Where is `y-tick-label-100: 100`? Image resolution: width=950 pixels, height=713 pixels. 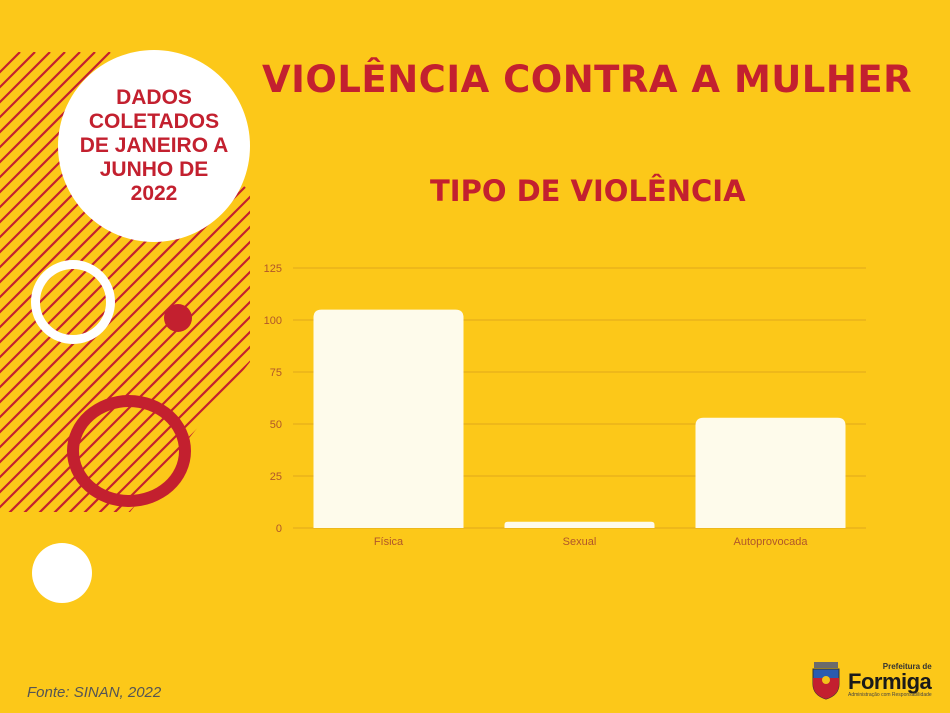
y-tick-label-100: 100 is located at coordinates (273, 321).